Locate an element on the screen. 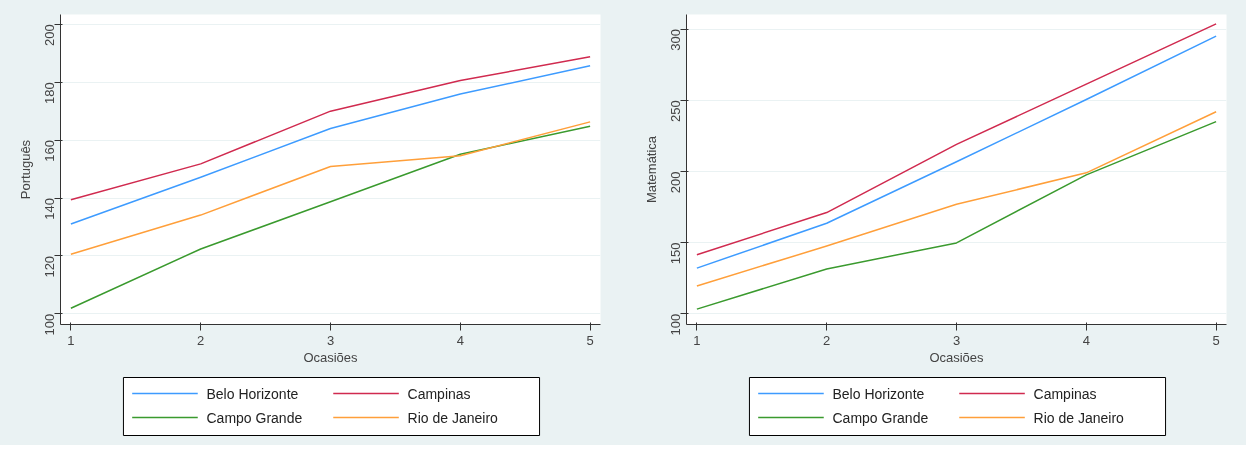 The image size is (1258, 461). y-tick-label: 180 is located at coordinates (49, 93).